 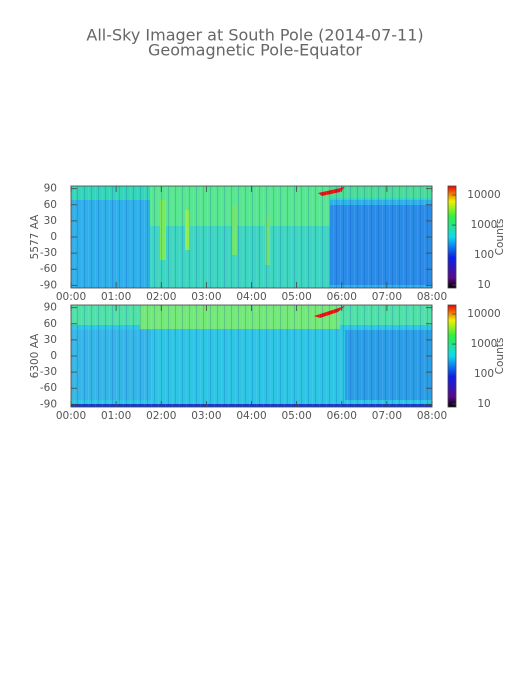 What do you see at coordinates (35, 237) in the screenshot?
I see `y-axis-label: 5577 AA` at bounding box center [35, 237].